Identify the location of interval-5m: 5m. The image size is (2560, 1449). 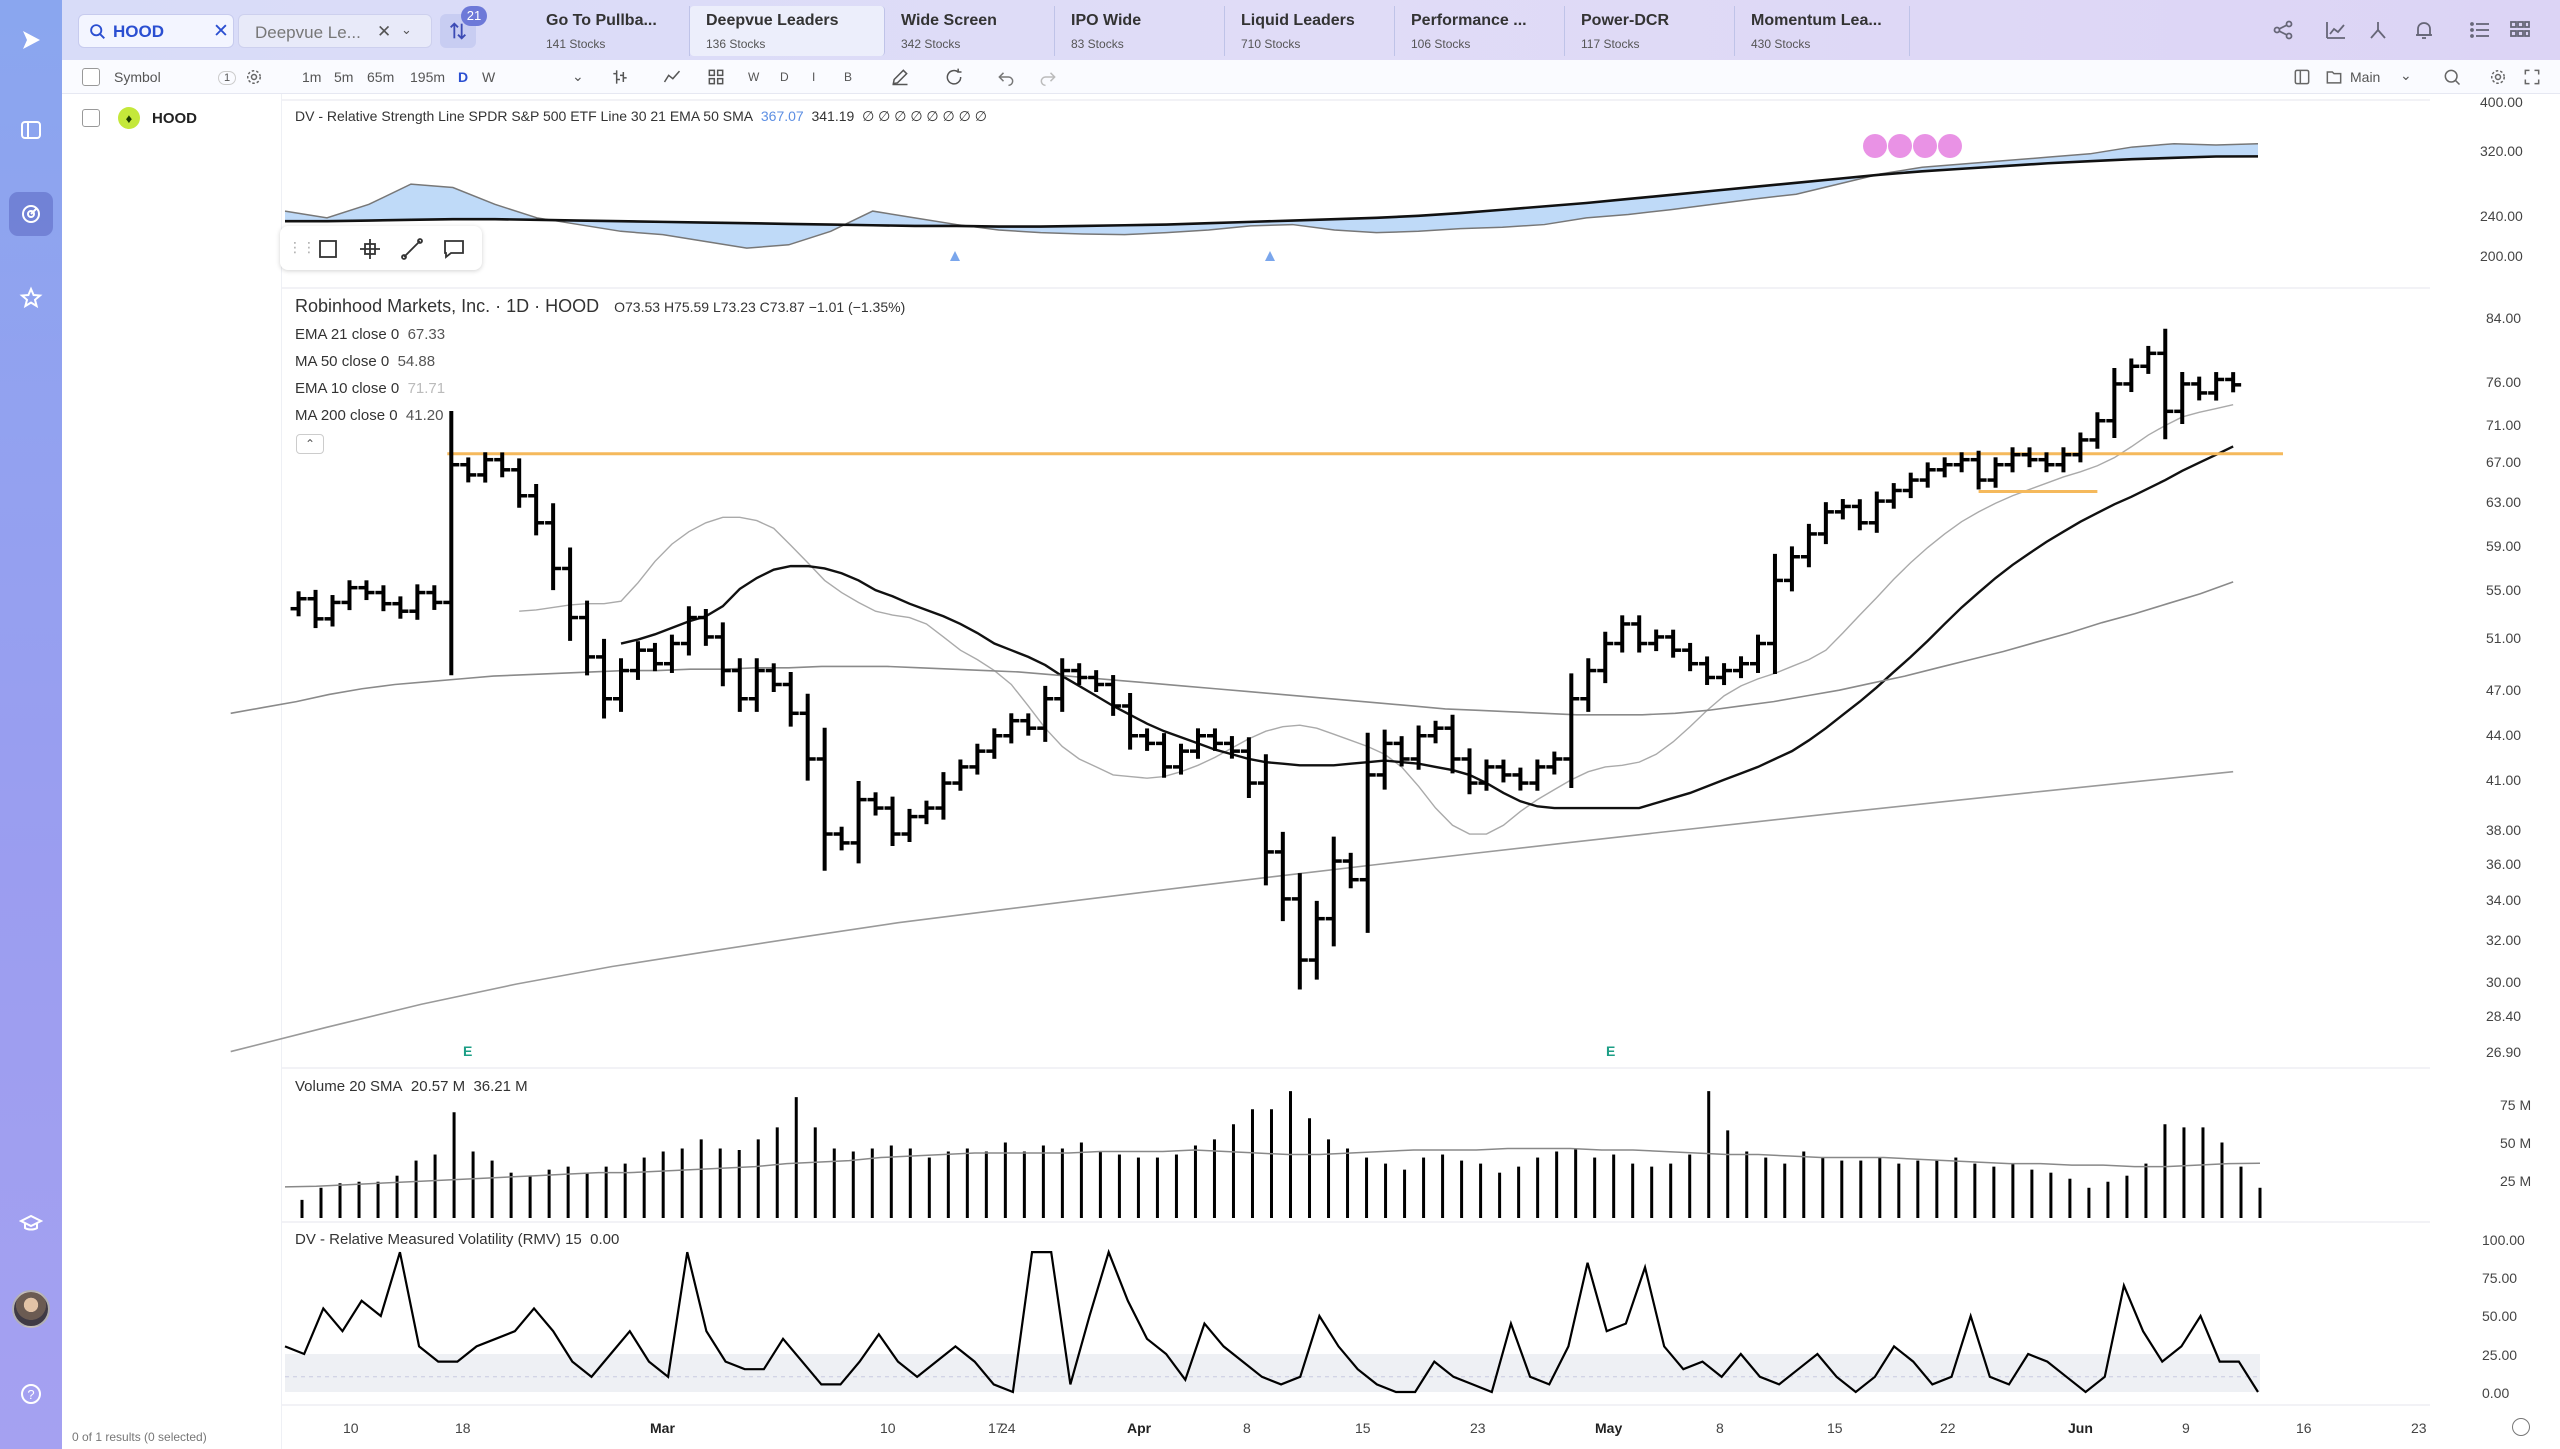
(344, 77).